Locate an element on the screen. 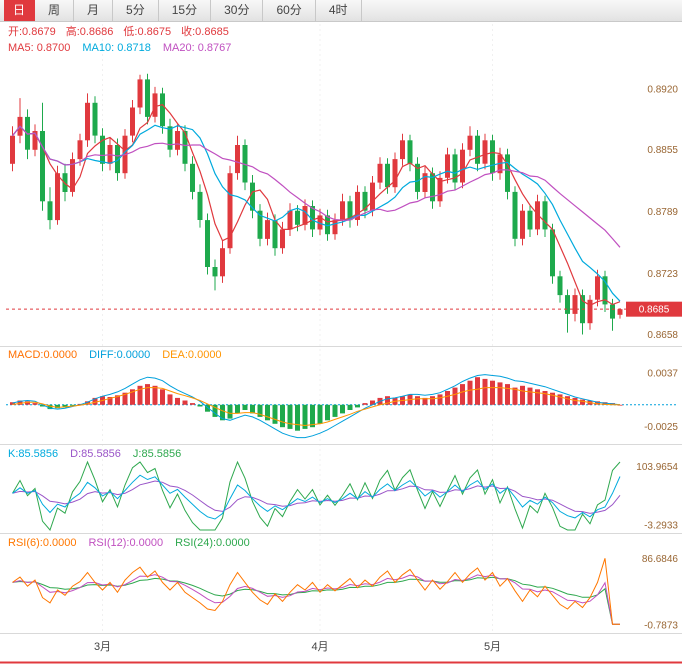 The width and height of the screenshot is (682, 667). svg-text: 0.8685 is located at coordinates (654, 310).